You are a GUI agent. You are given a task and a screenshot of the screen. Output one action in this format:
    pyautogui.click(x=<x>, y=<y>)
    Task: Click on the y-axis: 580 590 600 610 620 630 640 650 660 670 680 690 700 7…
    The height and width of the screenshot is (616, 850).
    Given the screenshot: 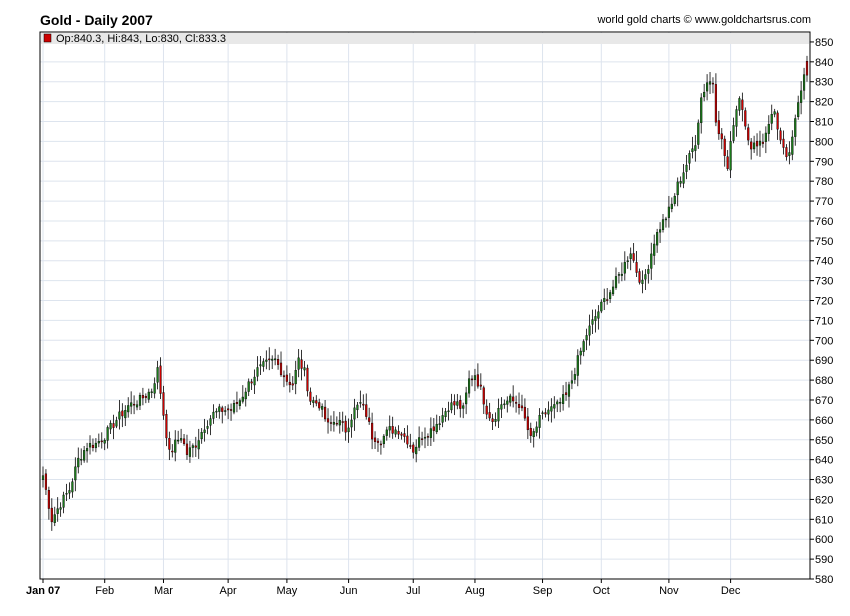 What is the action you would take?
    pyautogui.click(x=821, y=311)
    